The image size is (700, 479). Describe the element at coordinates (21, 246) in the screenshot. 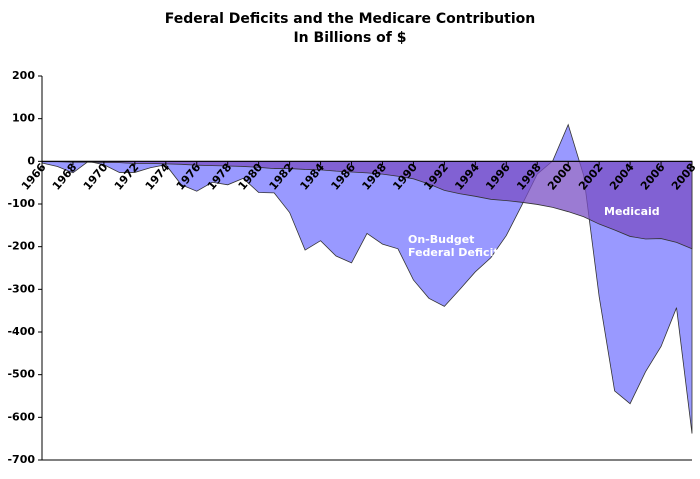

I see `y-tick-label: -200` at that location.